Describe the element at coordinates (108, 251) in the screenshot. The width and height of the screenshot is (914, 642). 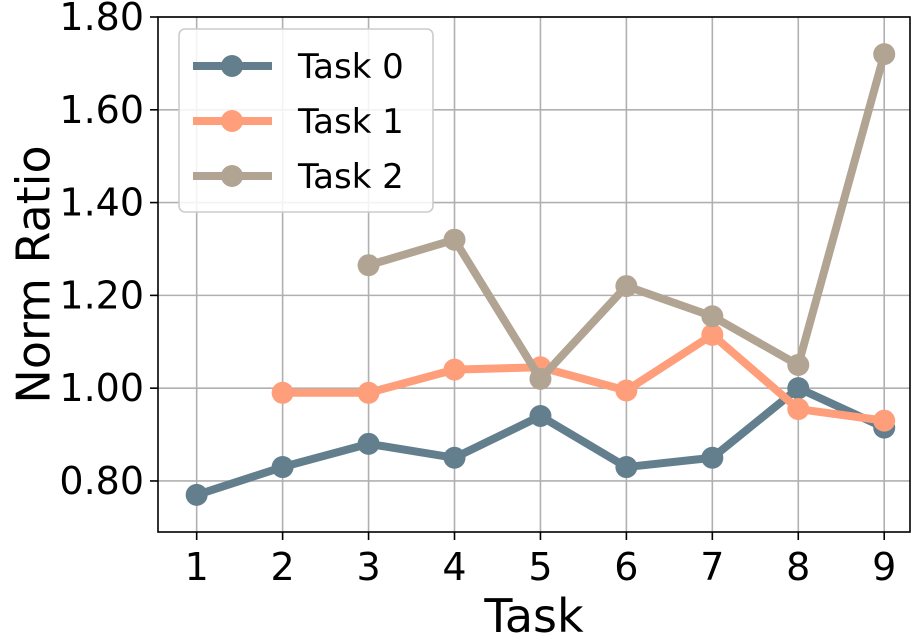
I see `y-axis-ticks: 0.80 1.00 1.20 1.40 1.60 1.80` at that location.